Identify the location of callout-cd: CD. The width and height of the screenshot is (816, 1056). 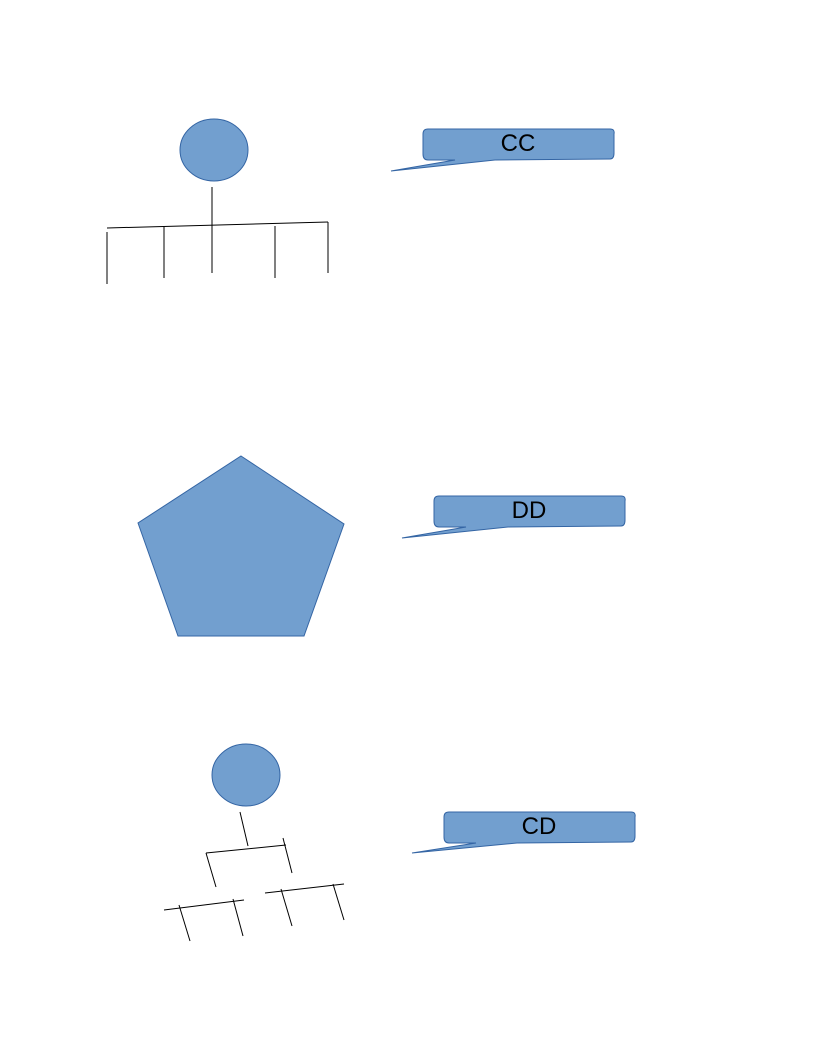
(523, 832).